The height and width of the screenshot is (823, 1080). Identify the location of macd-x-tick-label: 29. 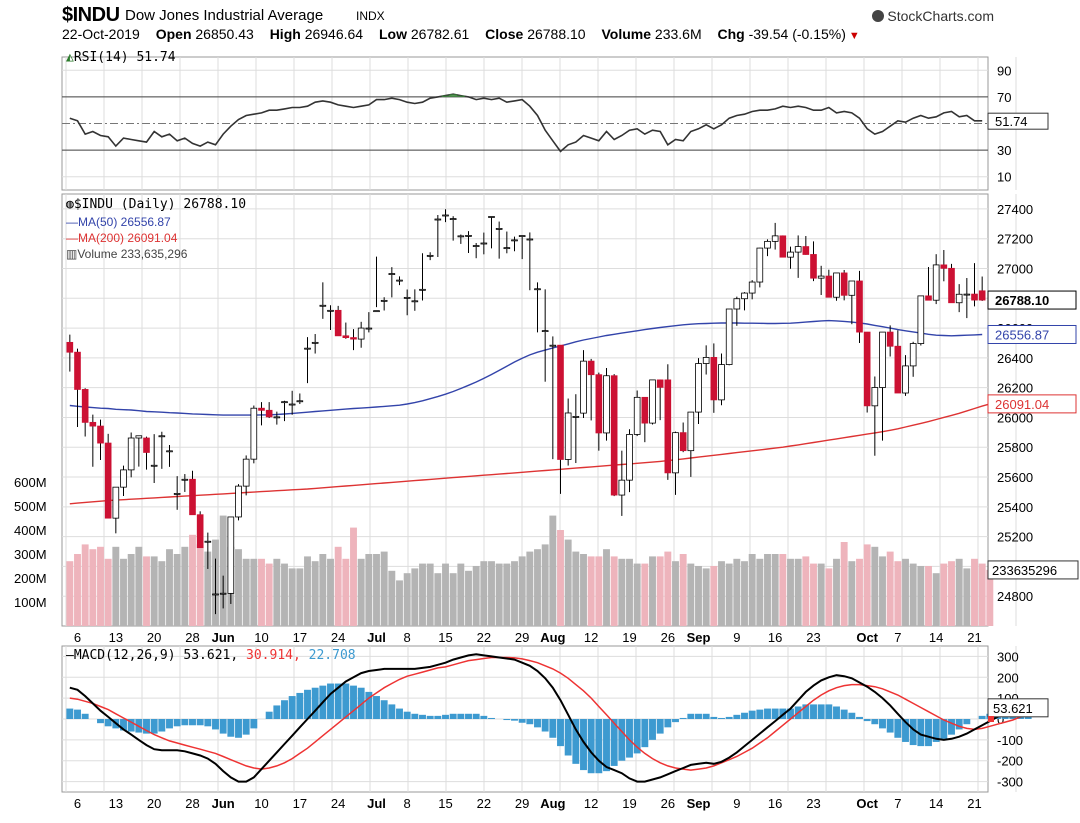
(522, 803).